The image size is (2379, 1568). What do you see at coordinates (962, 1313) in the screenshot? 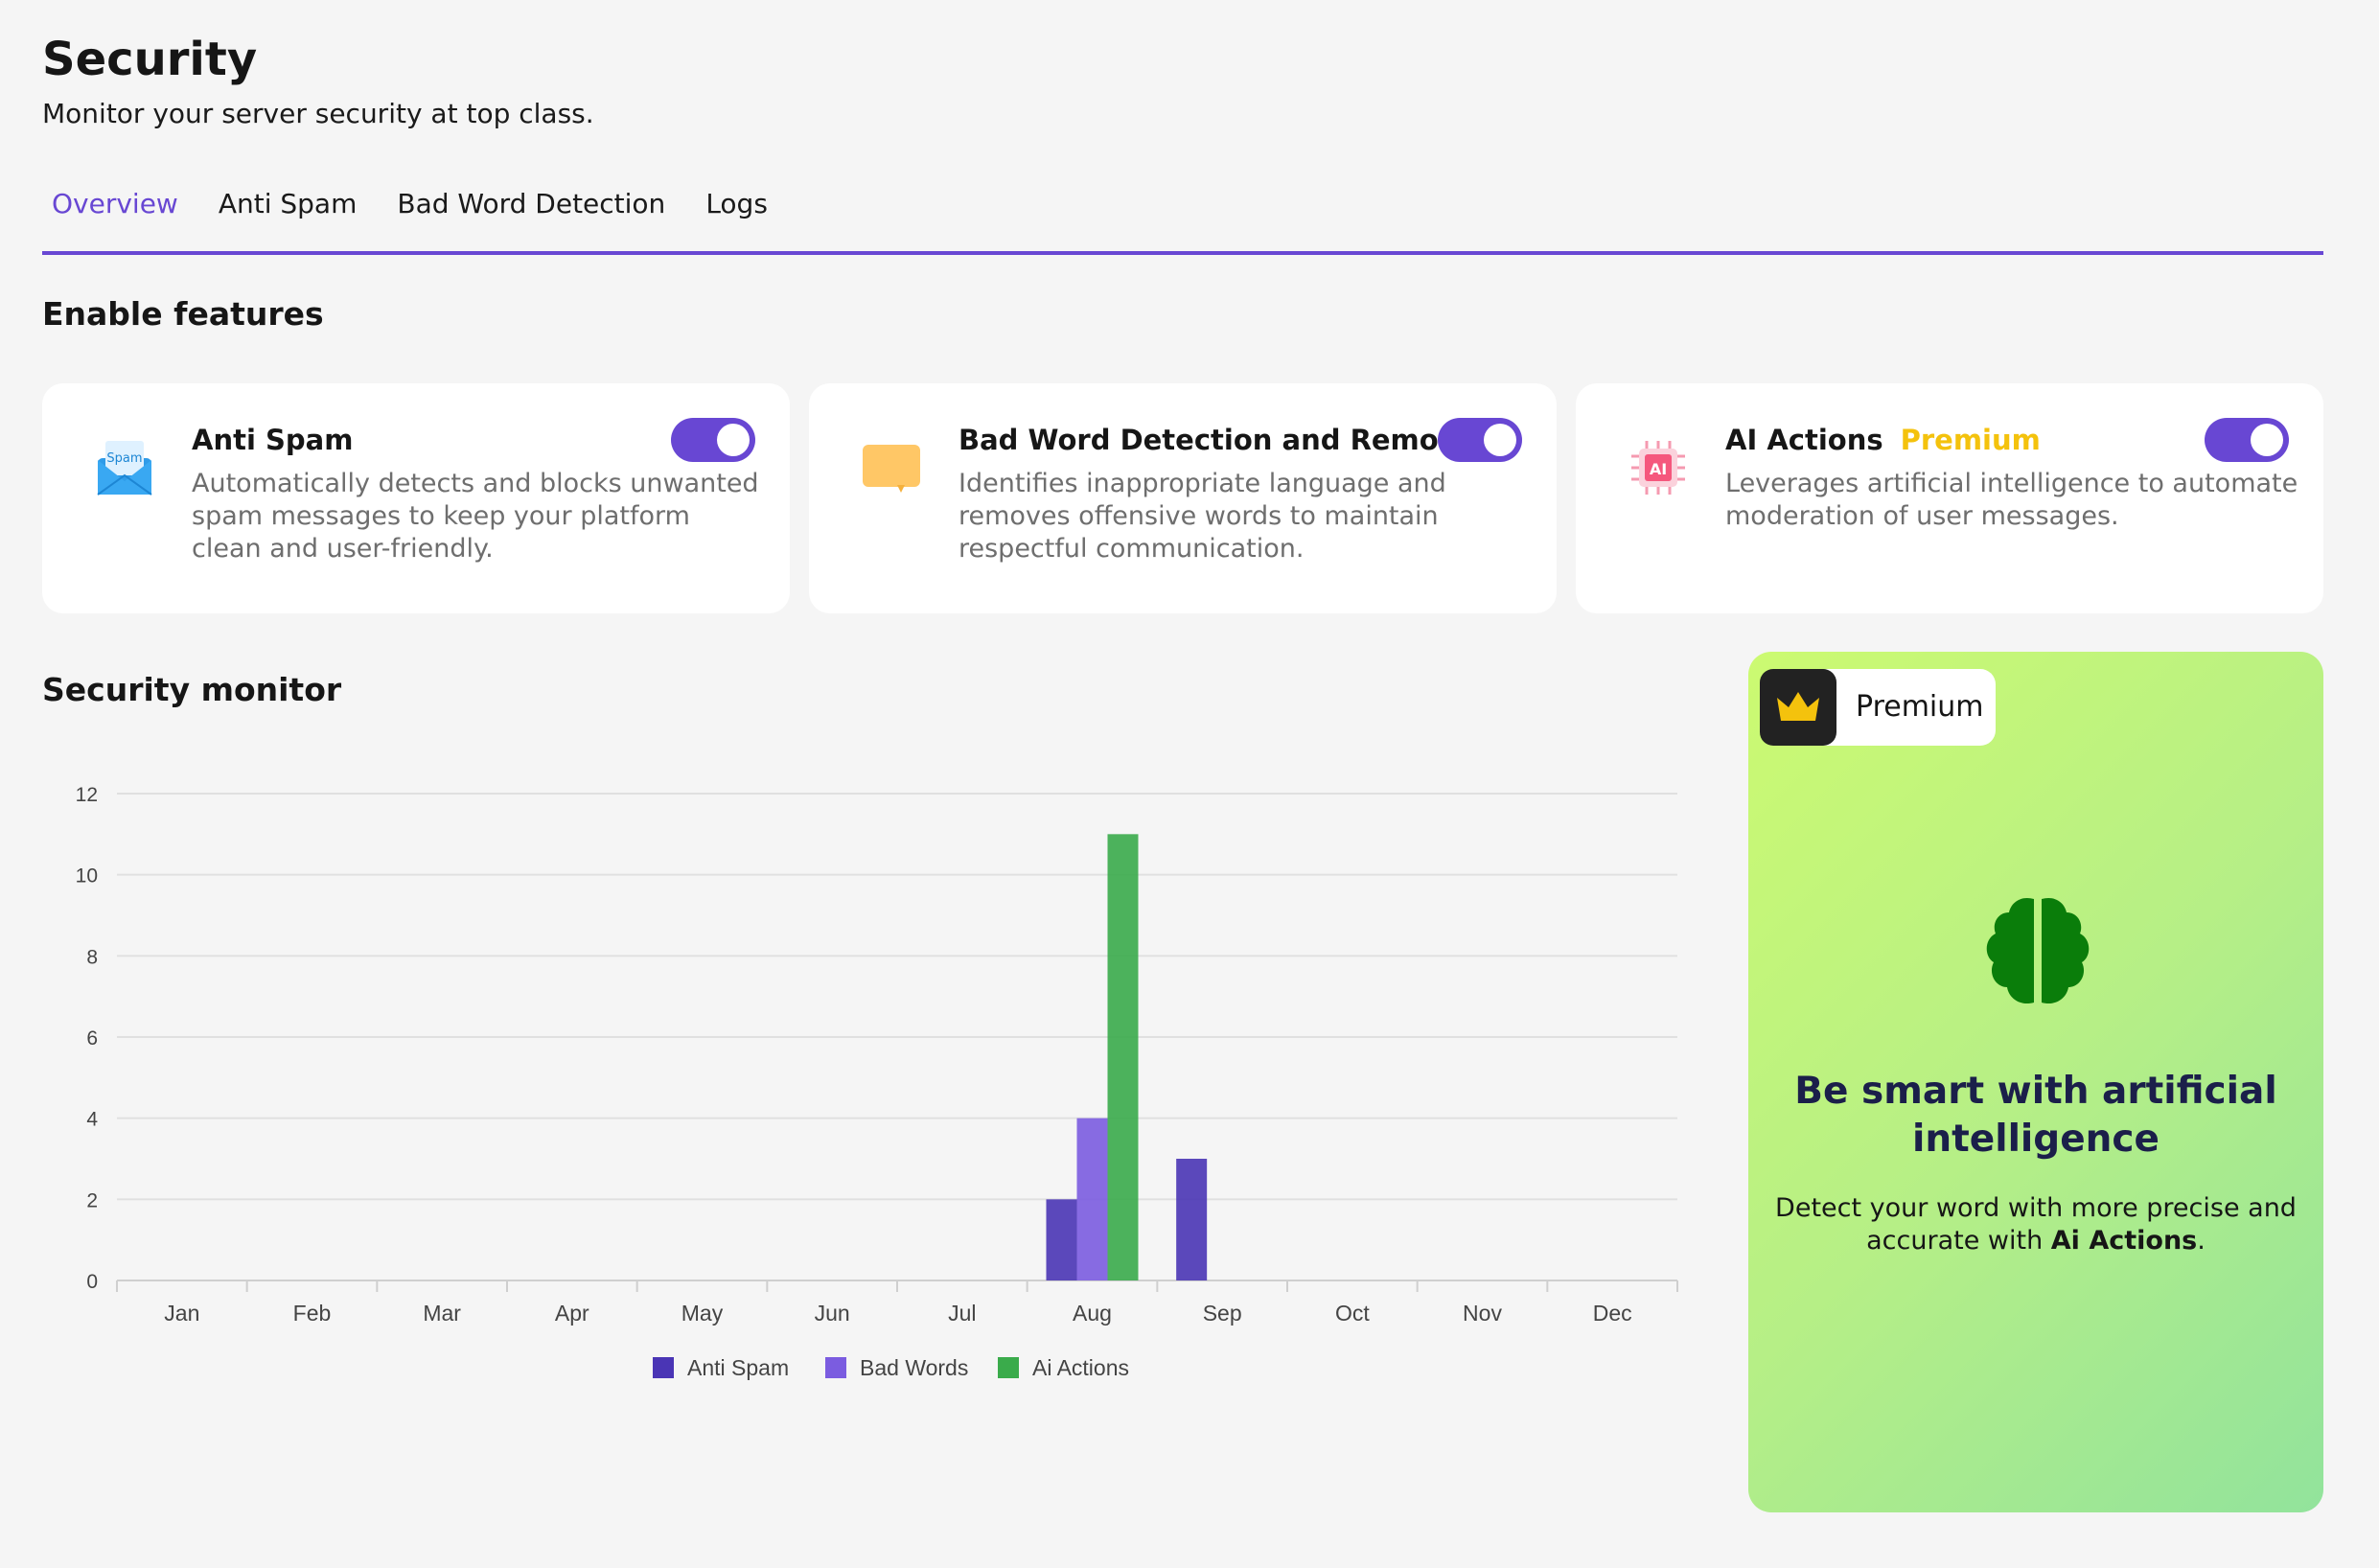
I see `x-tick-label: Jul` at bounding box center [962, 1313].